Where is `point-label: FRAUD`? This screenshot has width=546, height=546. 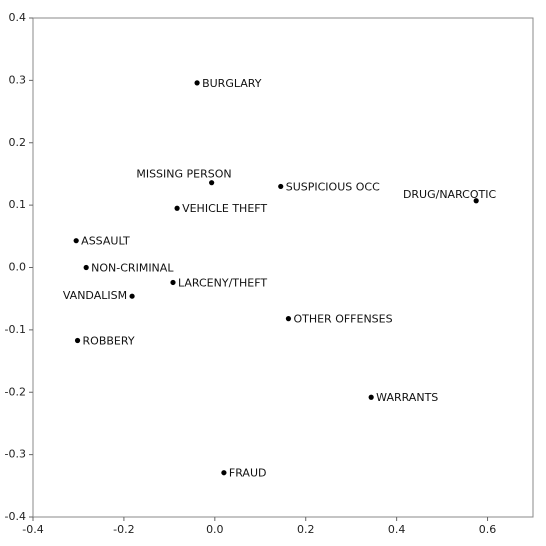
point-label: FRAUD is located at coordinates (248, 473).